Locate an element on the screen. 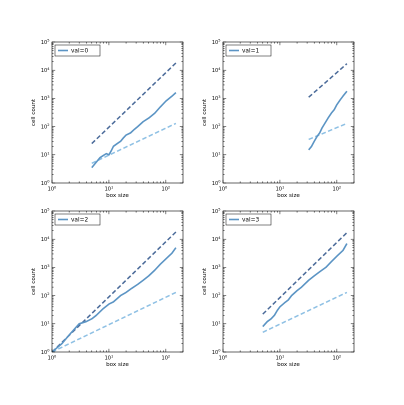  legend-label: val=2 is located at coordinates (79, 221).